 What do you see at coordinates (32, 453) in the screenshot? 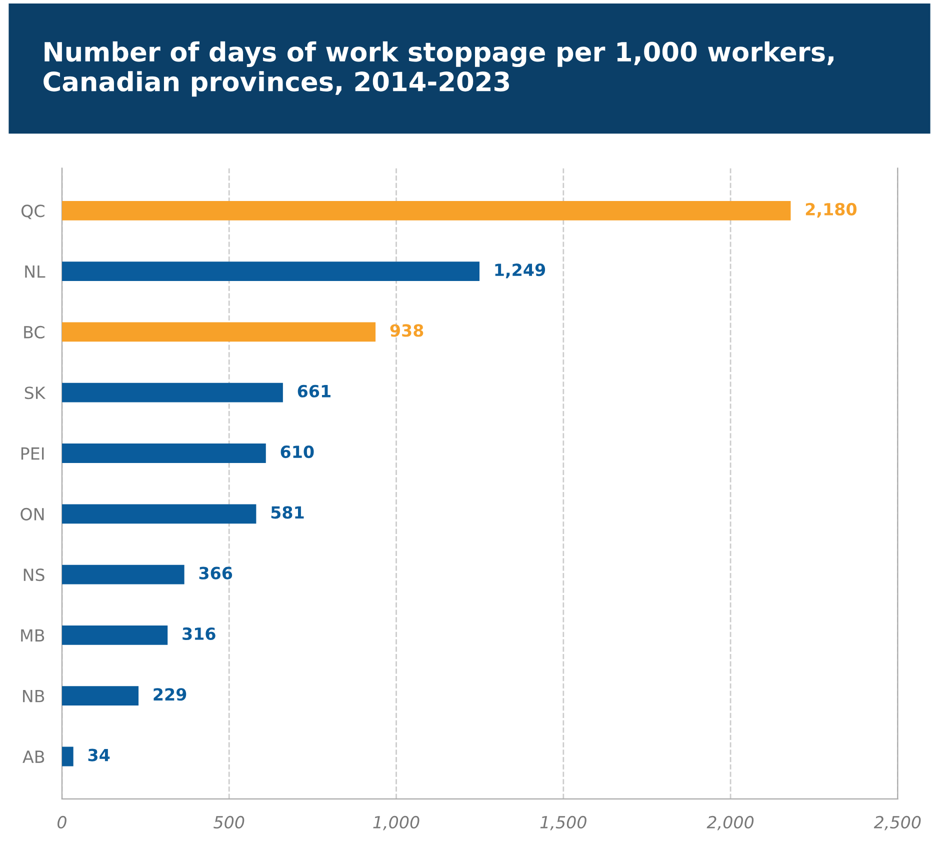
I see `y-tick-label: PEI` at bounding box center [32, 453].